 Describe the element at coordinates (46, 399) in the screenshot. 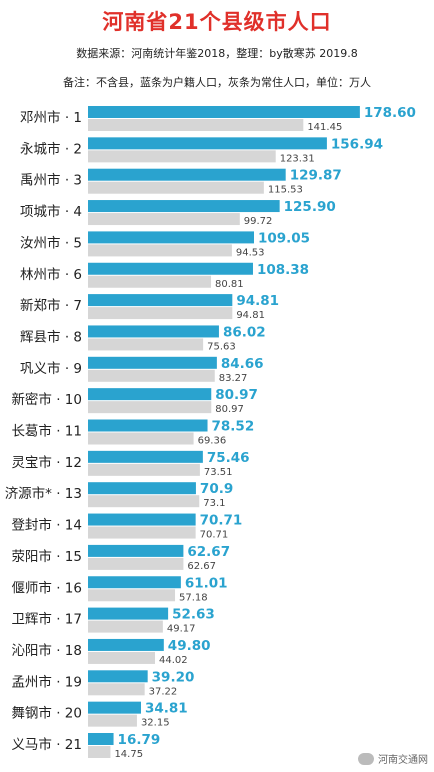

I see `category-label: 新密市 · 10` at that location.